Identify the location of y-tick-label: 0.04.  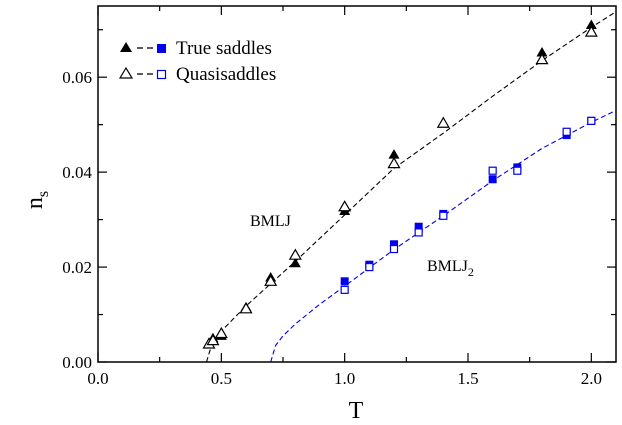
(77, 172).